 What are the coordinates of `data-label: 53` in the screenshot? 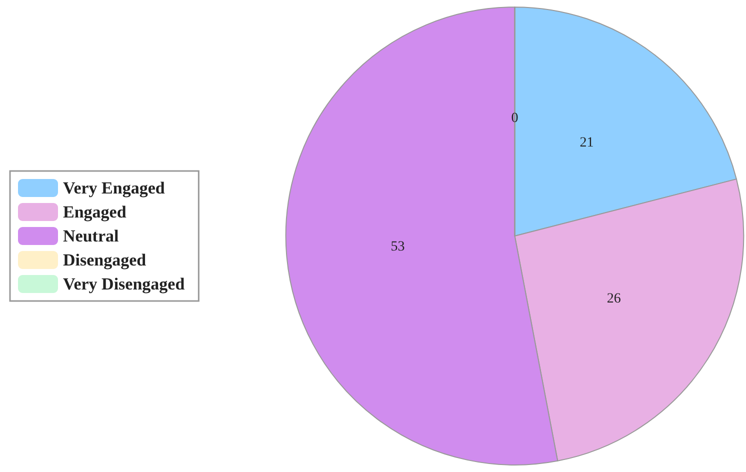 It's located at (397, 247).